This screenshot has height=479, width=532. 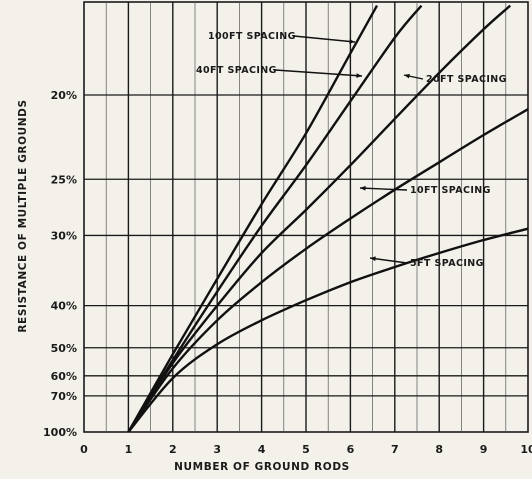 I want to click on y-tick-label: 100%, so click(x=60, y=432).